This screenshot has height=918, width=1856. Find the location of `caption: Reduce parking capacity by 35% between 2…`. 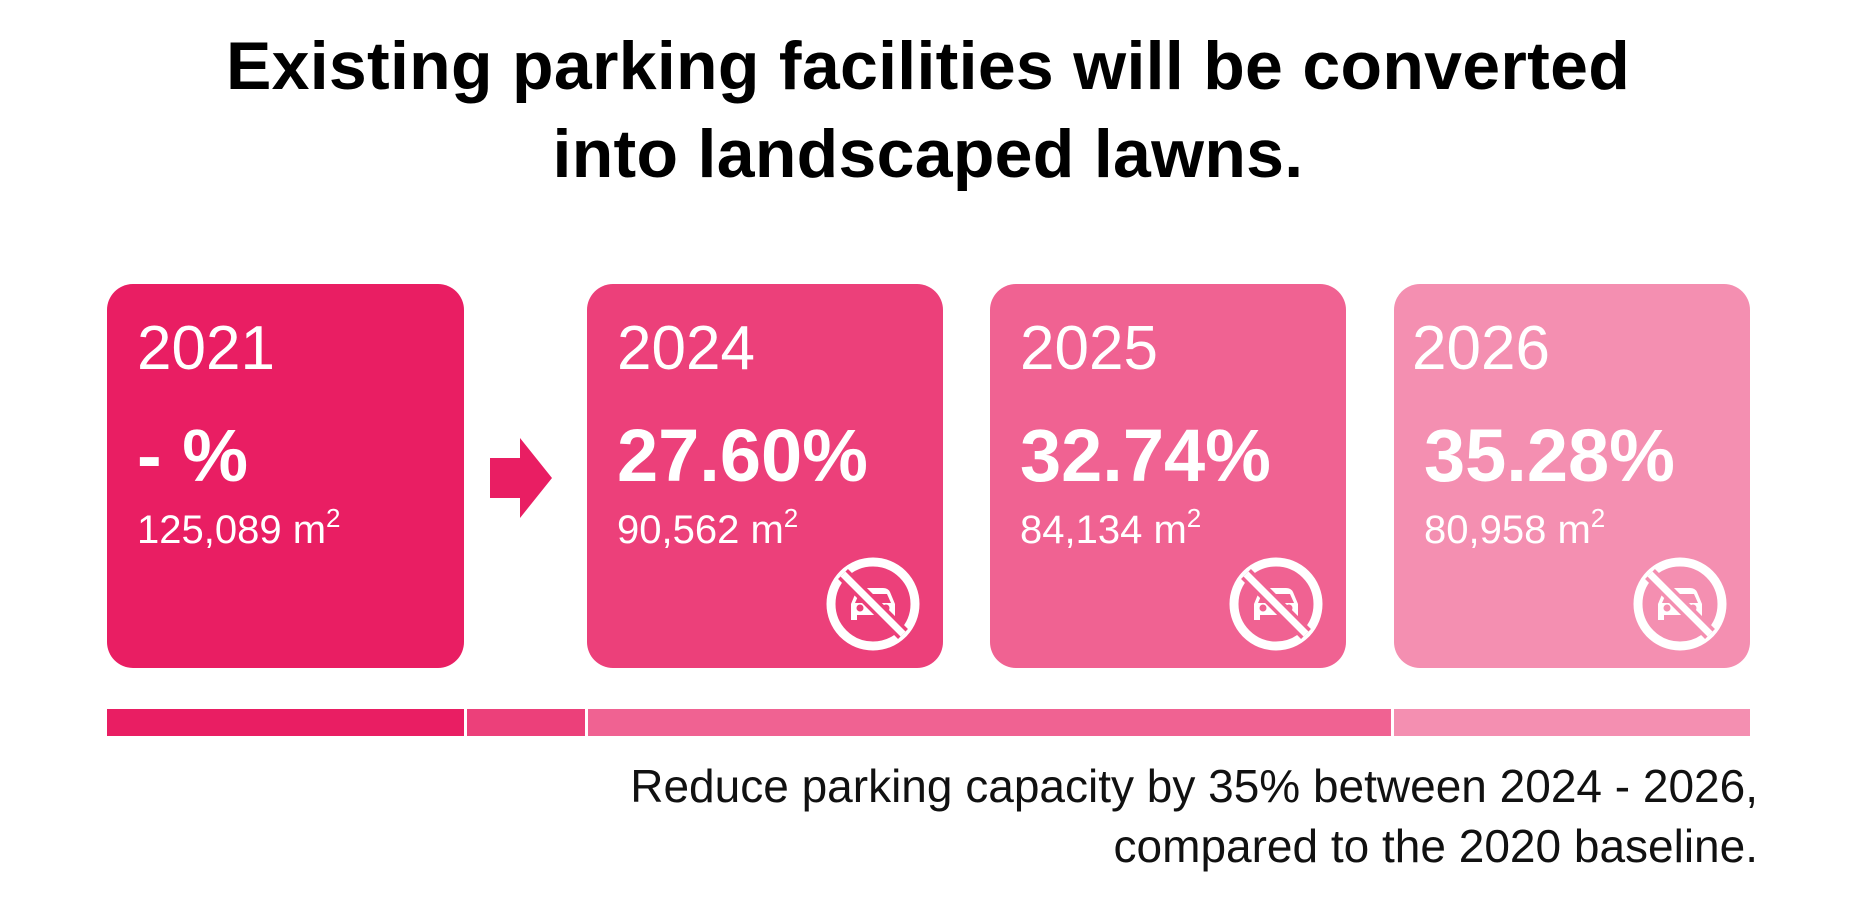

caption: Reduce parking capacity by 35% between 2… is located at coordinates (1194, 816).